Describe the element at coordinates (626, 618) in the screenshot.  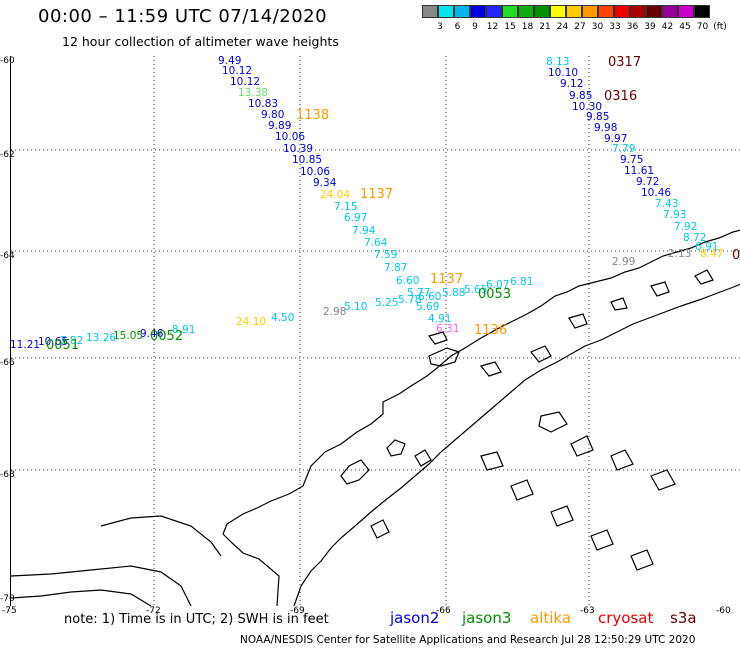
I see `satellite-name: cryosat` at that location.